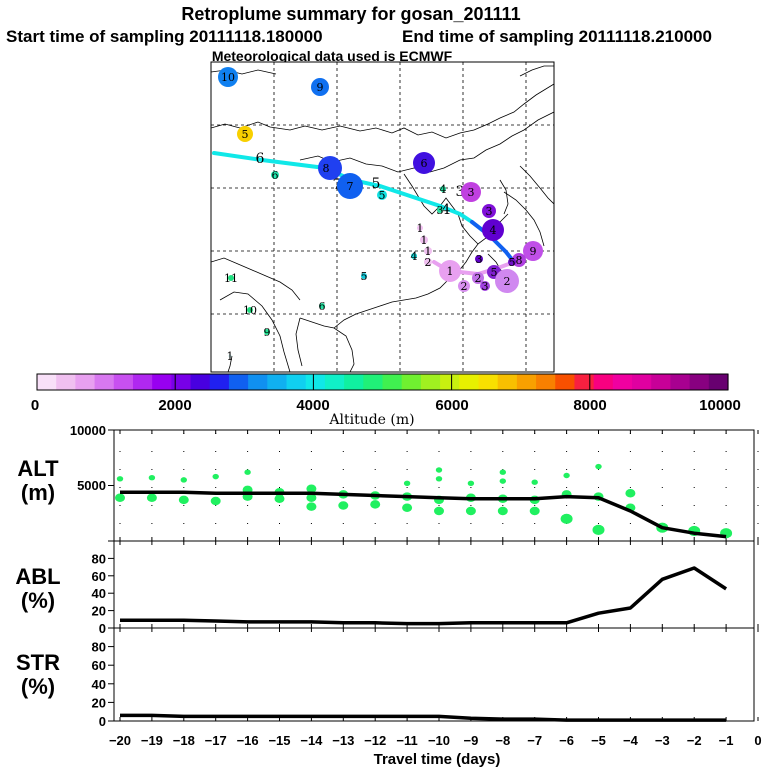 This screenshot has height=768, width=768. Describe the element at coordinates (231, 278) in the screenshot. I see `svg-text: 11` at that location.